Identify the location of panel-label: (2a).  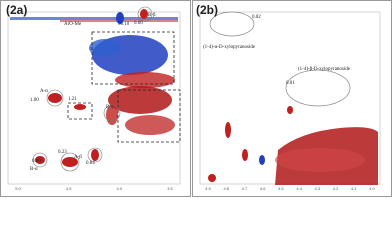
(16, 10).